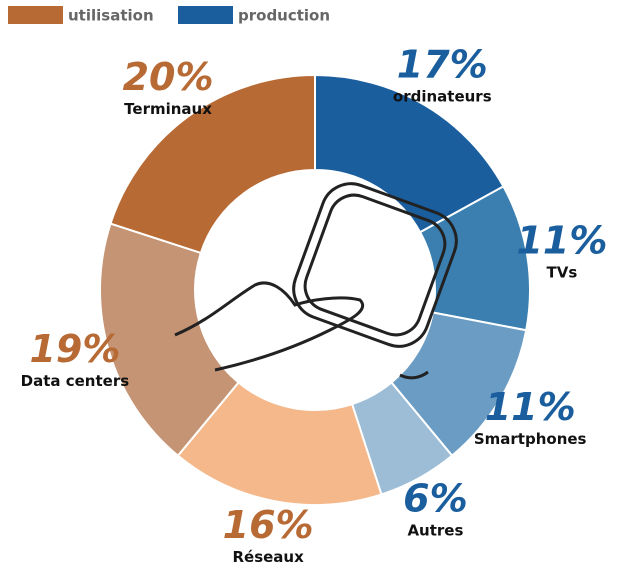  What do you see at coordinates (442, 64) in the screenshot?
I see `value-label: 17%` at bounding box center [442, 64].